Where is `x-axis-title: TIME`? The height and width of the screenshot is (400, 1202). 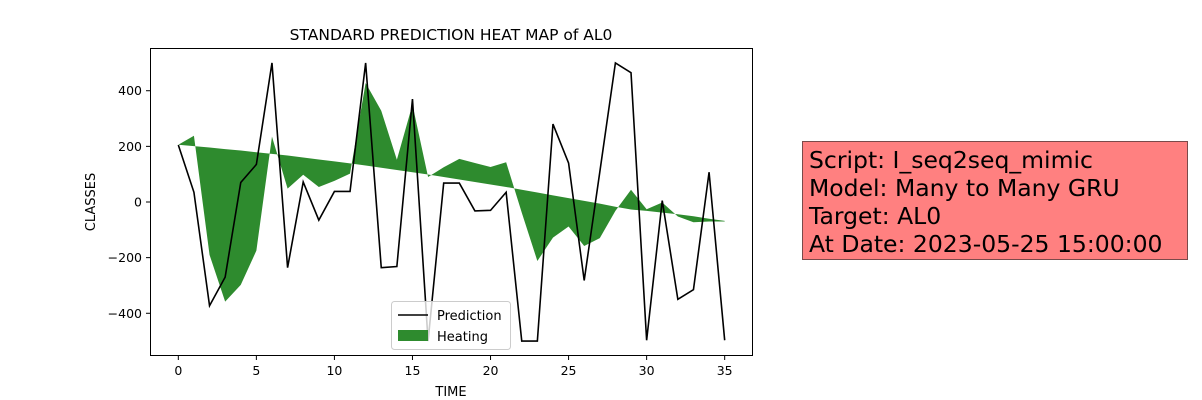 x-axis-title: TIME is located at coordinates (450, 392).